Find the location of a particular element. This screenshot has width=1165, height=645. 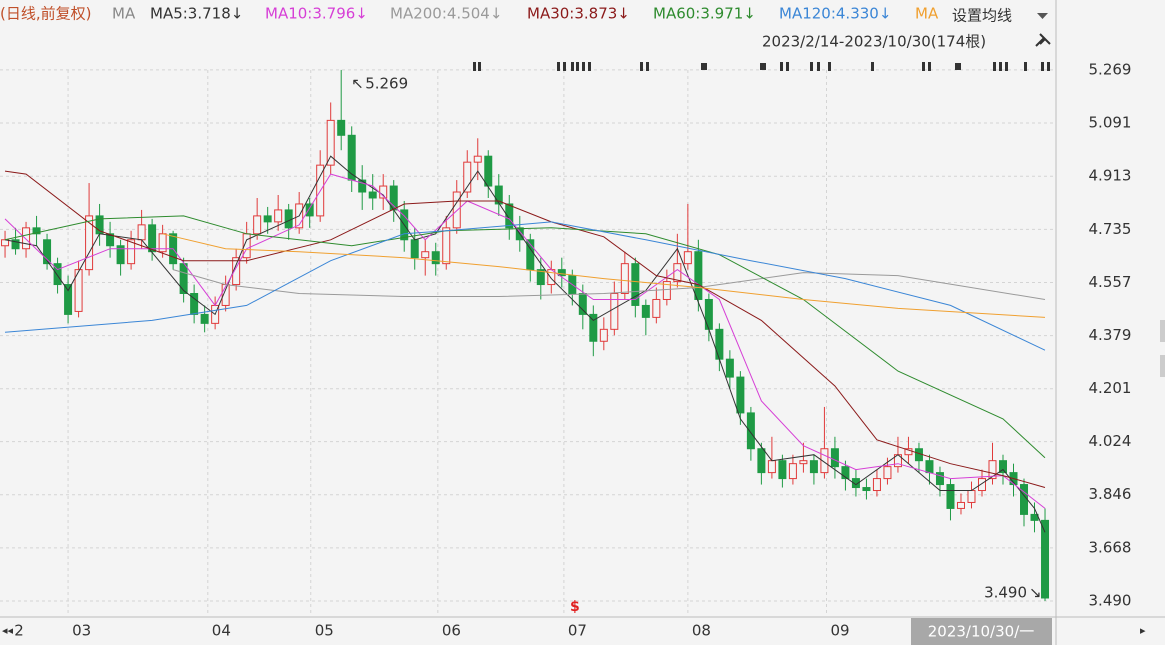

header-bg is located at coordinates (528, 15).